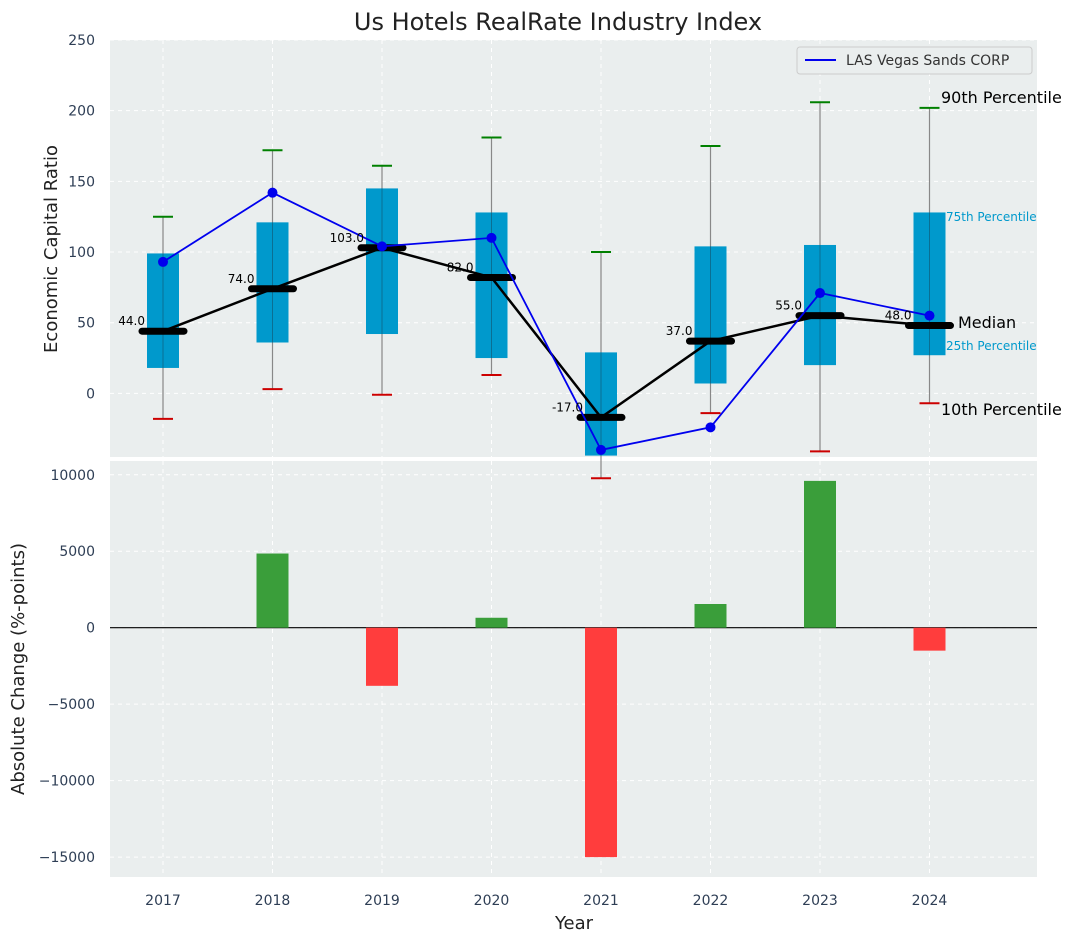  I want to click on median-value-label: 37.0, so click(679, 331).